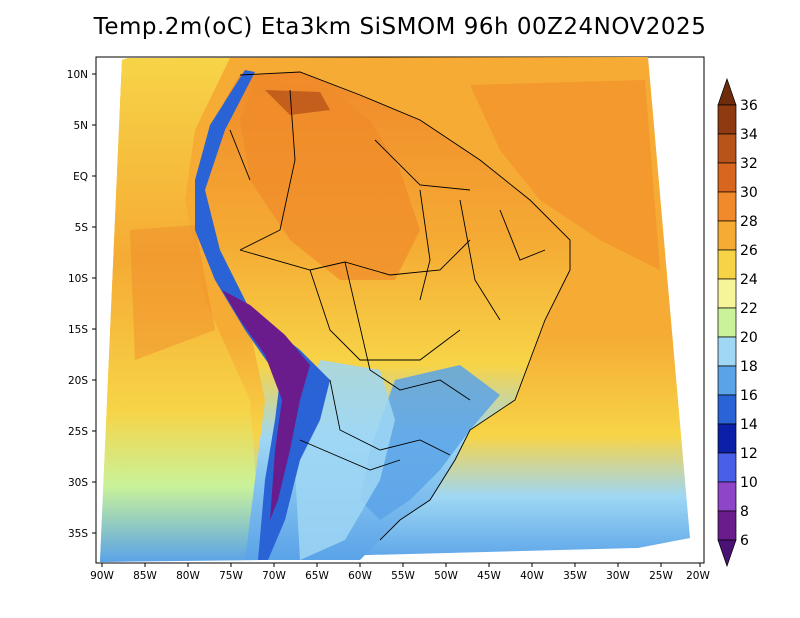 The height and width of the screenshot is (618, 800). Describe the element at coordinates (749, 367) in the screenshot. I see `colorbar-label: 18` at that location.